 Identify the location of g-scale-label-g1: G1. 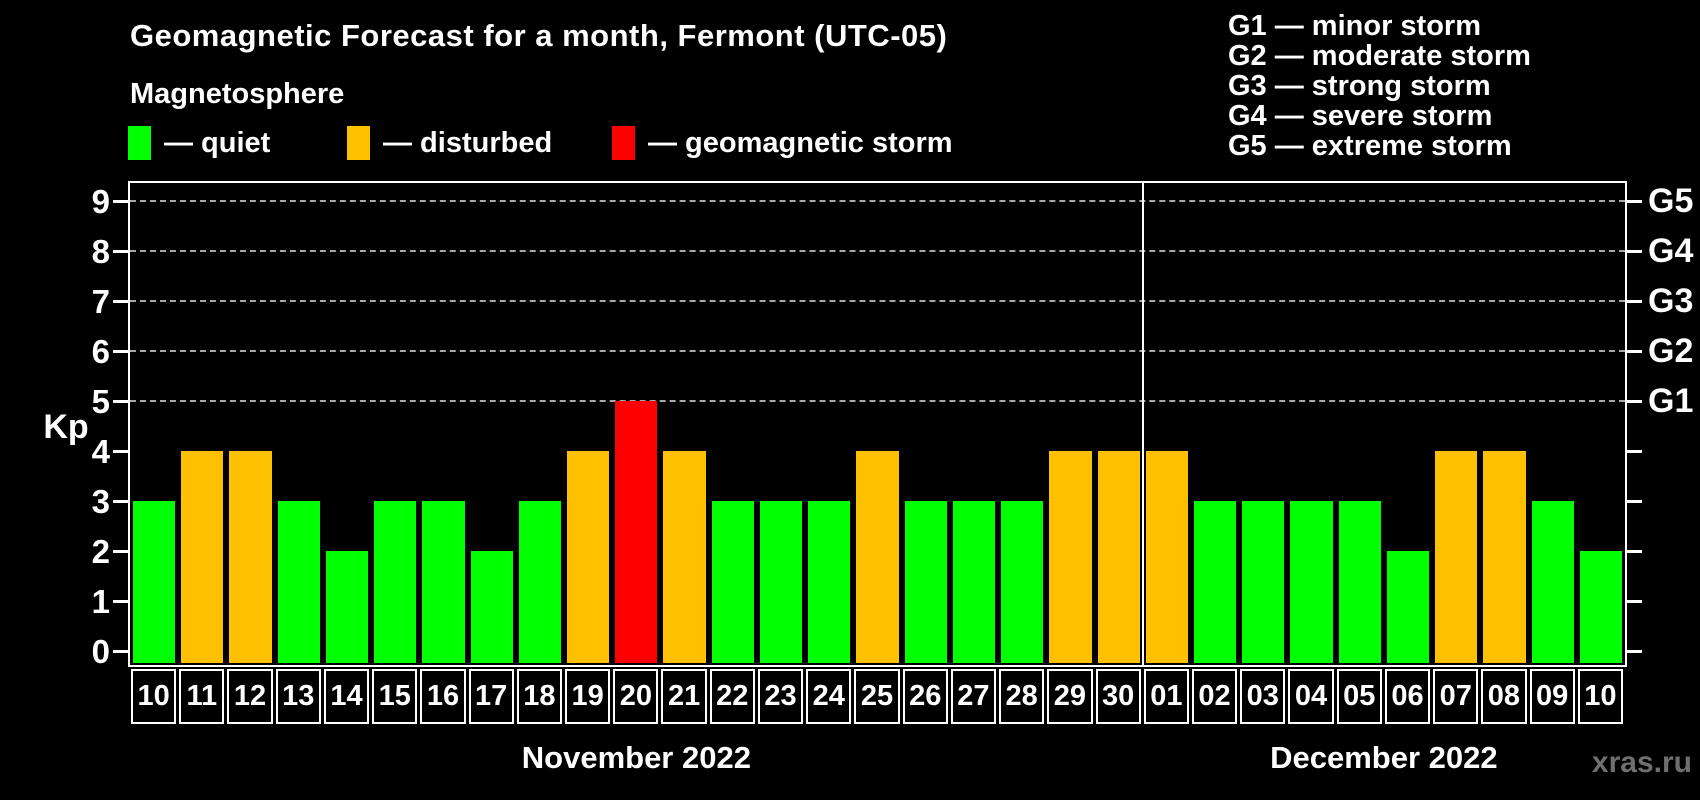
(1671, 401).